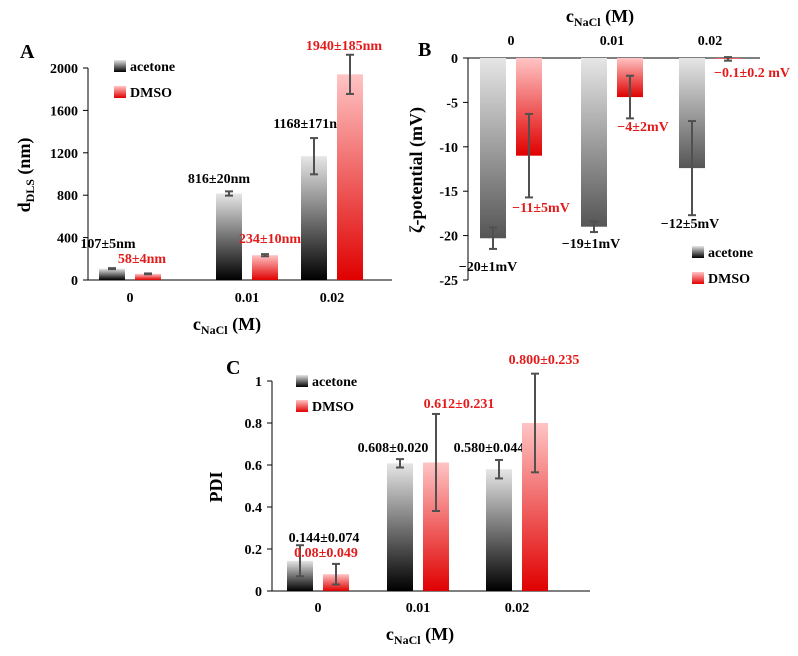 The image size is (798, 656). What do you see at coordinates (690, 224) in the screenshot?
I see `panel-b-data-label-acetone: −12±5mV` at bounding box center [690, 224].